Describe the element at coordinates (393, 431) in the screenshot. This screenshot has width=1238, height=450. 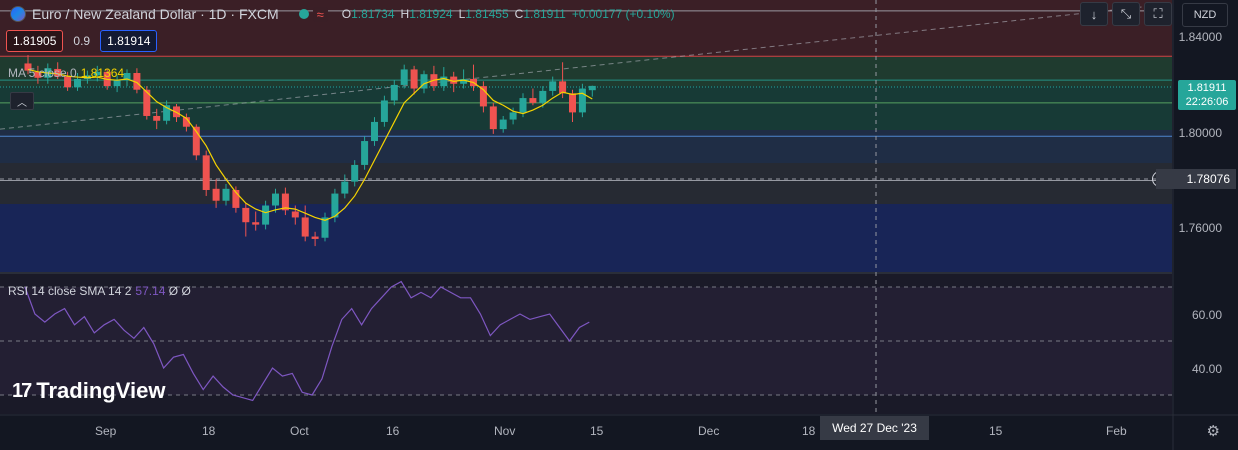
I see `x-tick-16: 16` at that location.